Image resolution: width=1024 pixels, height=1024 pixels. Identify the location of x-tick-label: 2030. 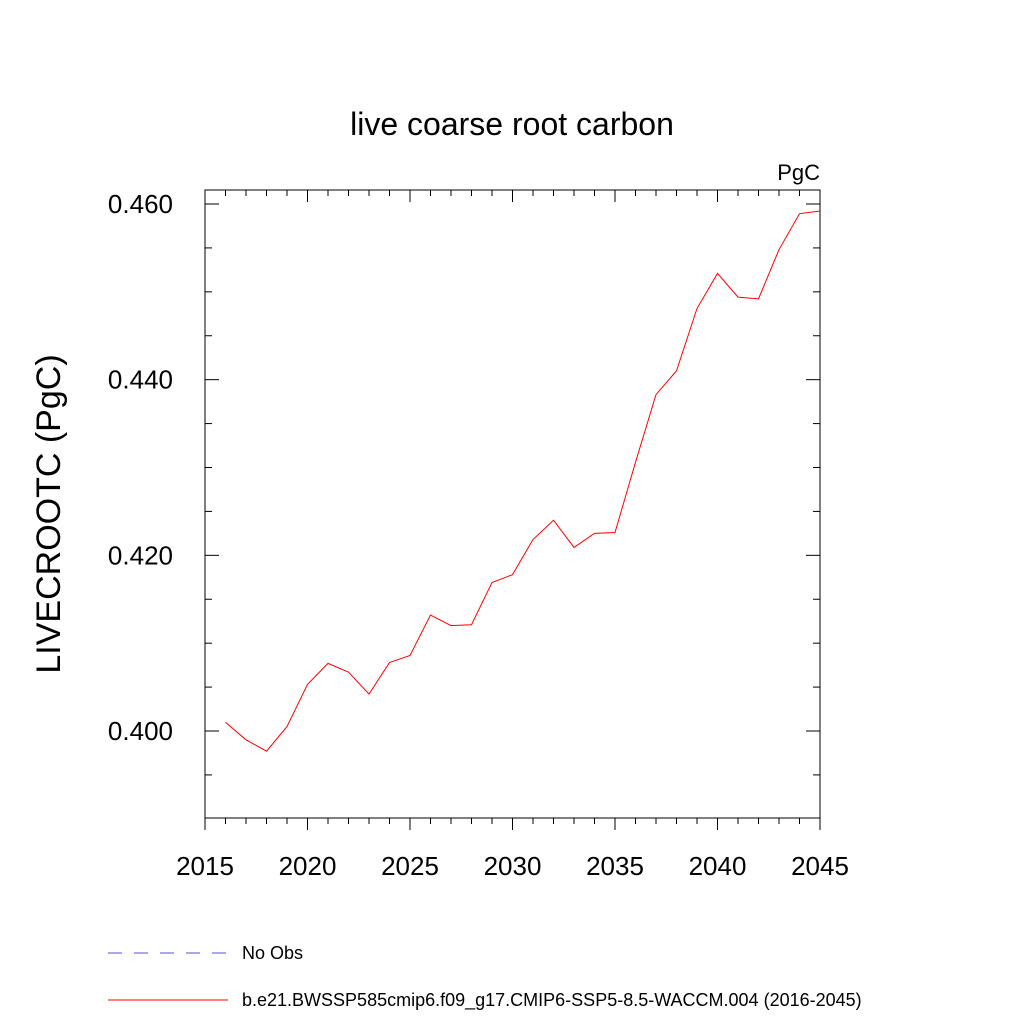
(513, 866).